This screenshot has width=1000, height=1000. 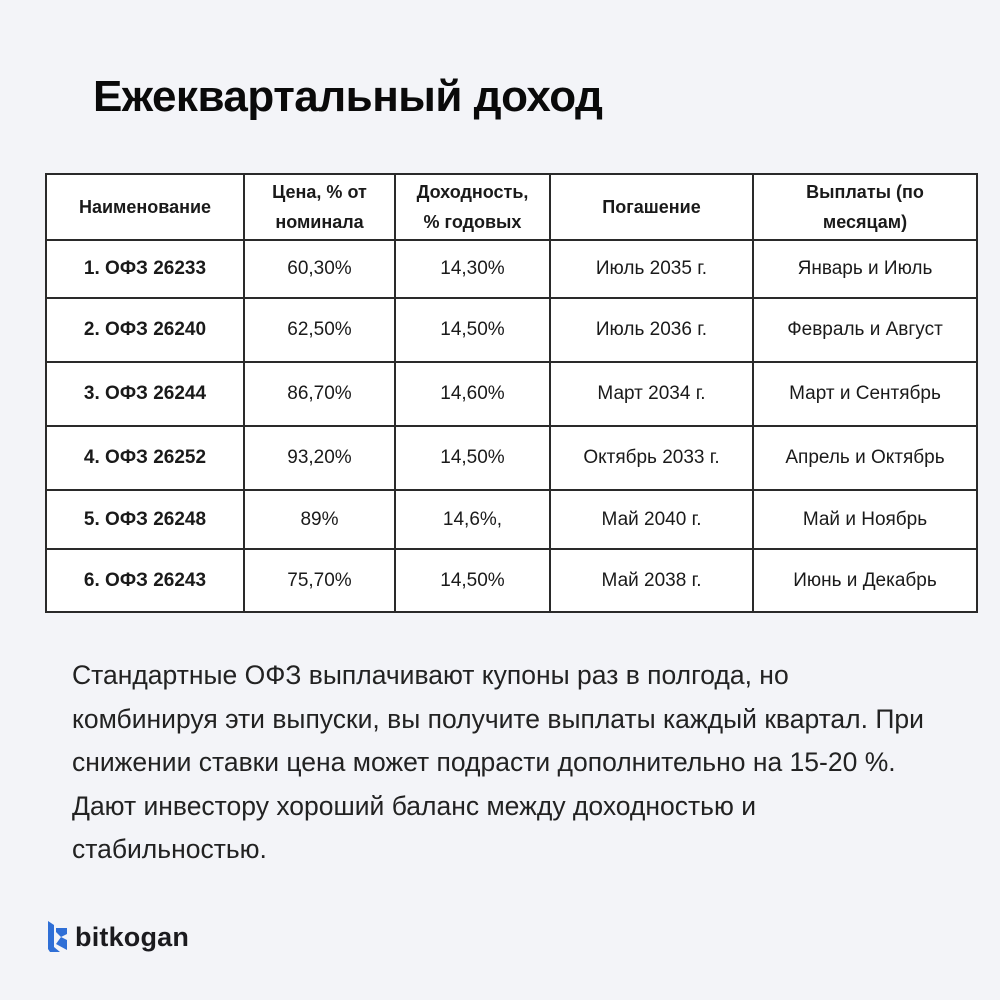 I want to click on bond-price: 89%, so click(x=319, y=519).